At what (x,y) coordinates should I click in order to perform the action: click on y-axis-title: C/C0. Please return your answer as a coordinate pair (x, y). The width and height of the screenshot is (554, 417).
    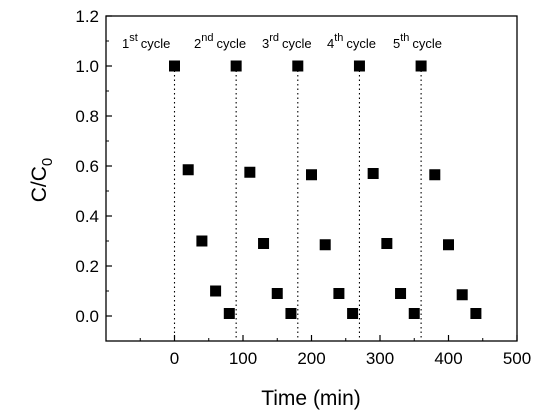
    Looking at the image, I should click on (42, 180).